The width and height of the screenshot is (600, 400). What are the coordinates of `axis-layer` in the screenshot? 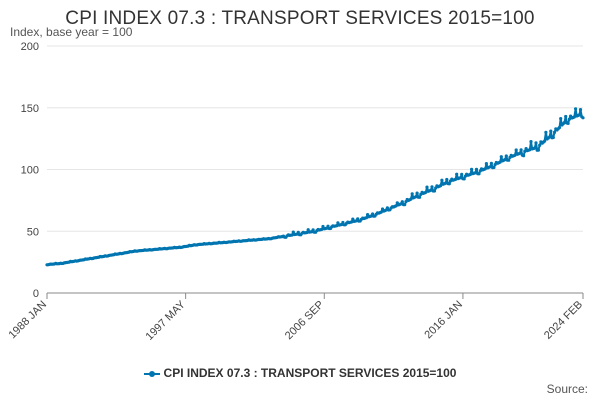 It's located at (315, 295).